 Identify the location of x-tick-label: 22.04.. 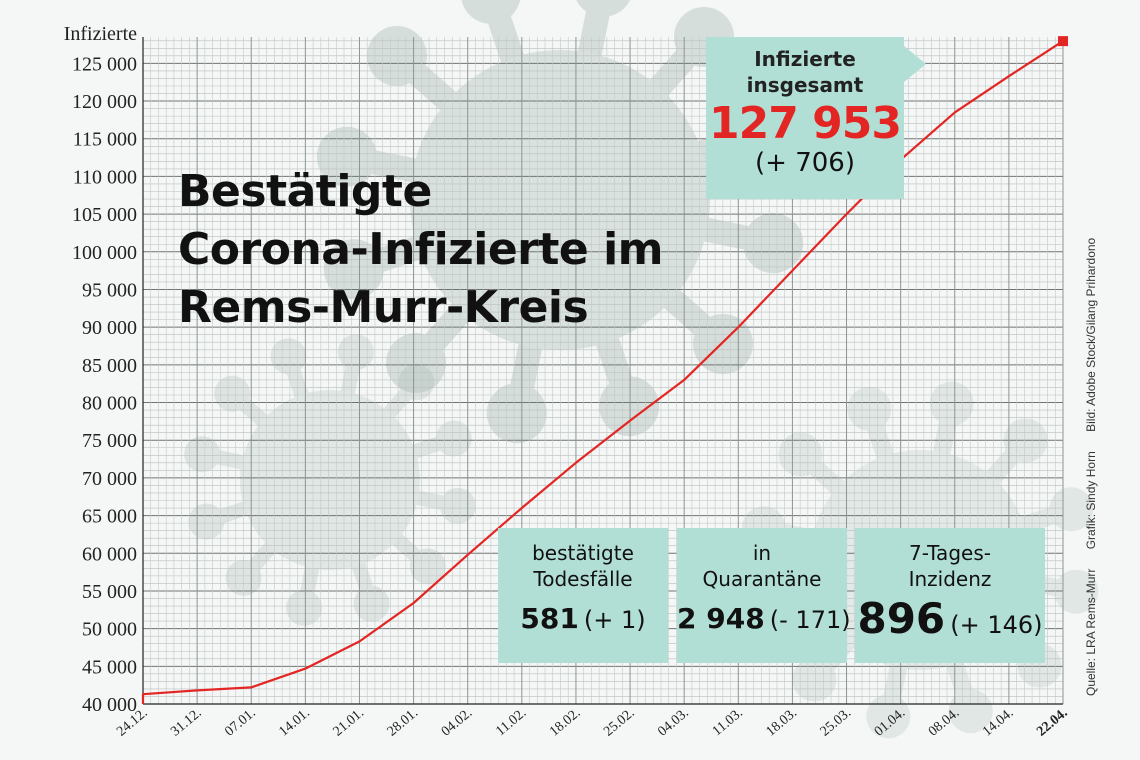
(1052, 723).